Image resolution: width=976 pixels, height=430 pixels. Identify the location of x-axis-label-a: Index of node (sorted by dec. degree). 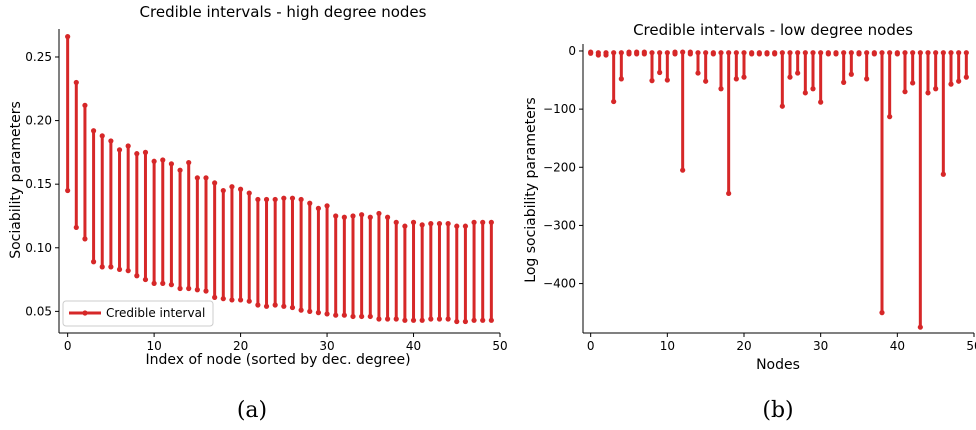
(277, 360).